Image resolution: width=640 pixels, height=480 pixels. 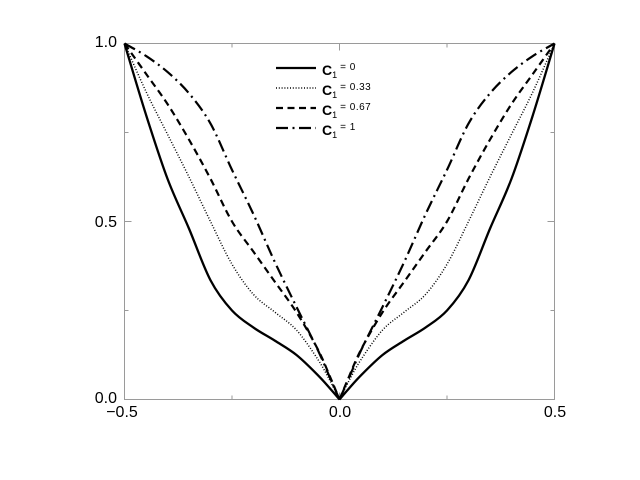 What do you see at coordinates (296, 98) in the screenshot?
I see `legend-line-samples` at bounding box center [296, 98].